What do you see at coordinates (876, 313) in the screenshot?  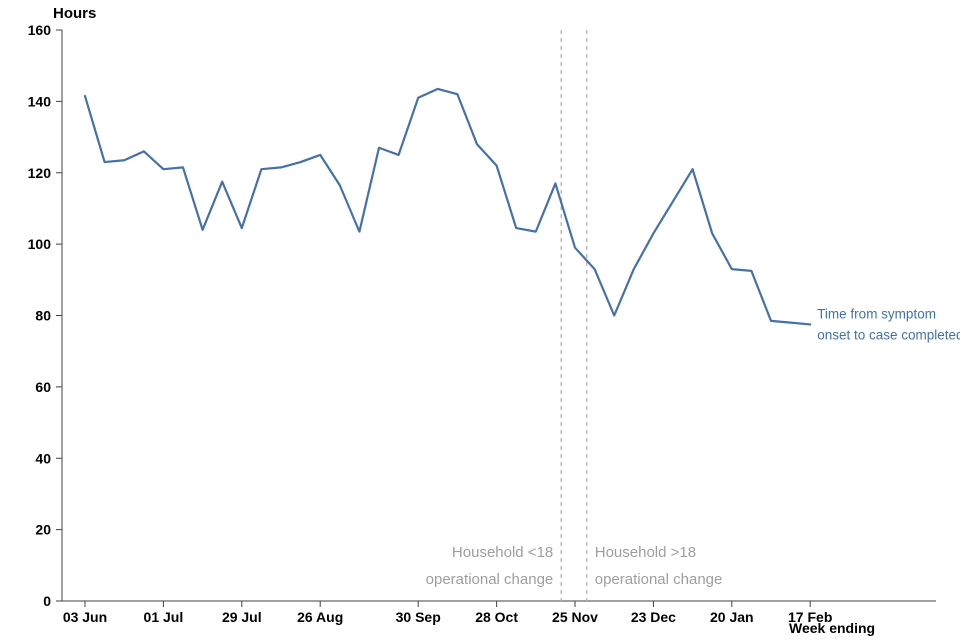 I see `series-end-label: Time from symptom` at bounding box center [876, 313].